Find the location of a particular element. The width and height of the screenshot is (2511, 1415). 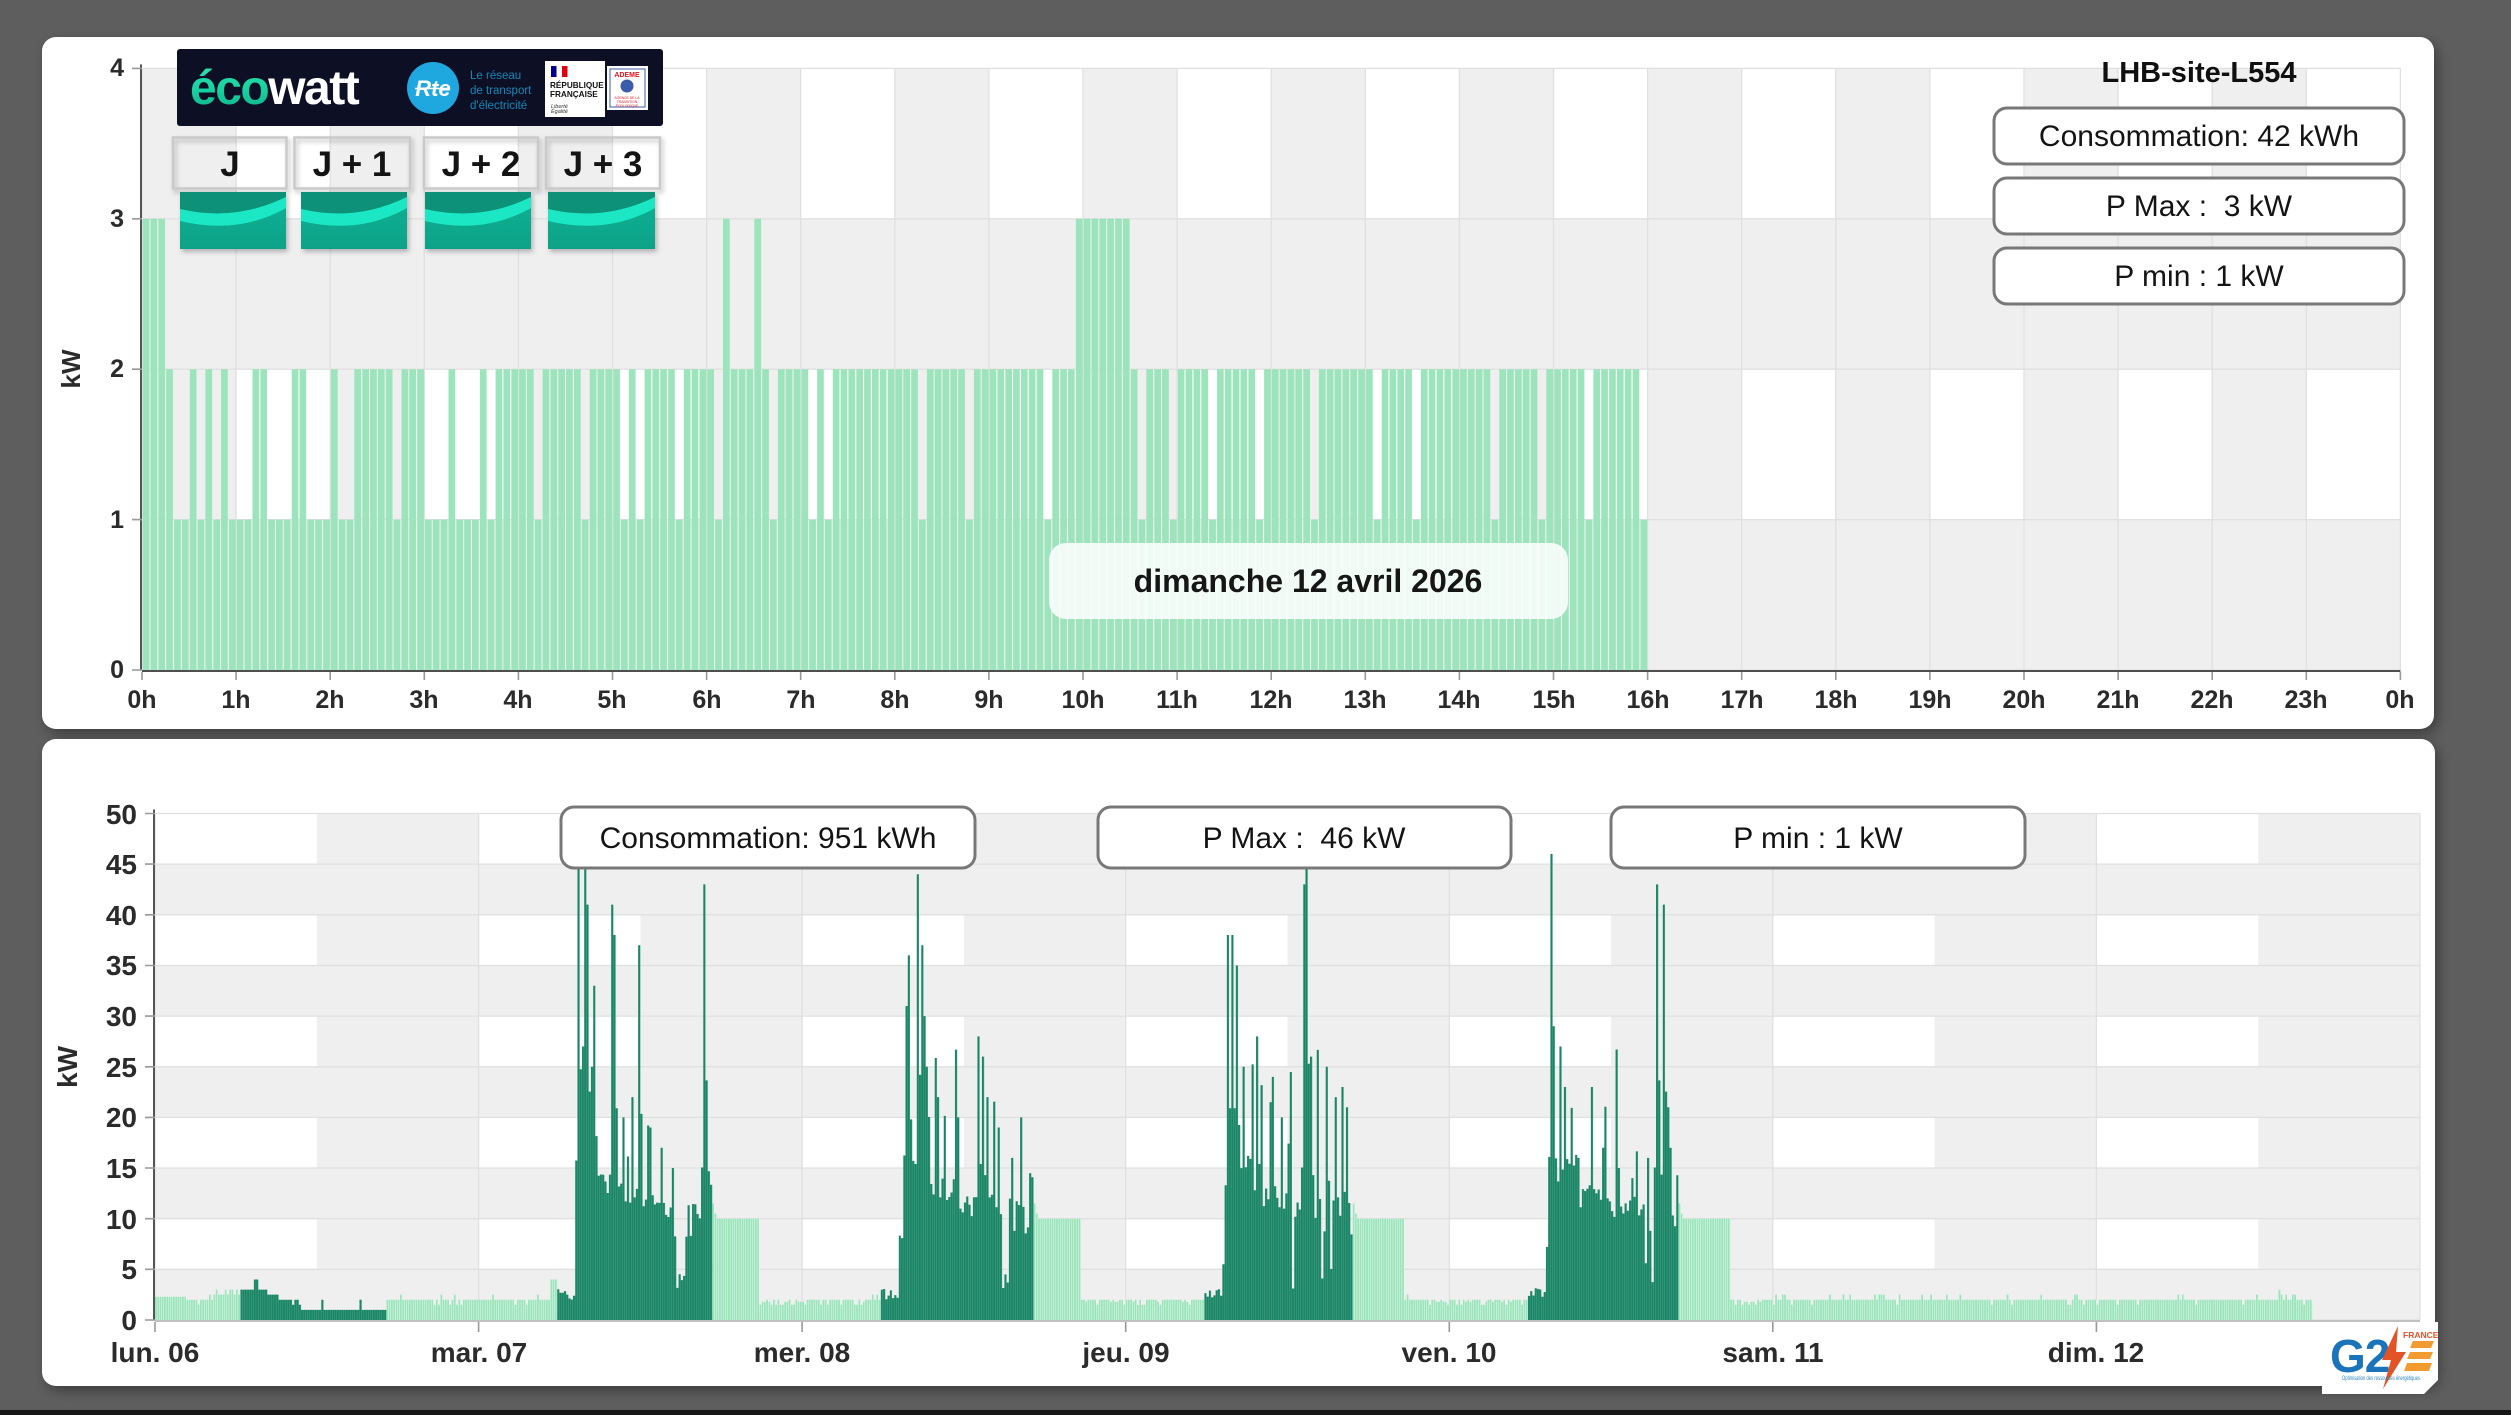

svg-text: RÉPUBLIQUE is located at coordinates (577, 85).